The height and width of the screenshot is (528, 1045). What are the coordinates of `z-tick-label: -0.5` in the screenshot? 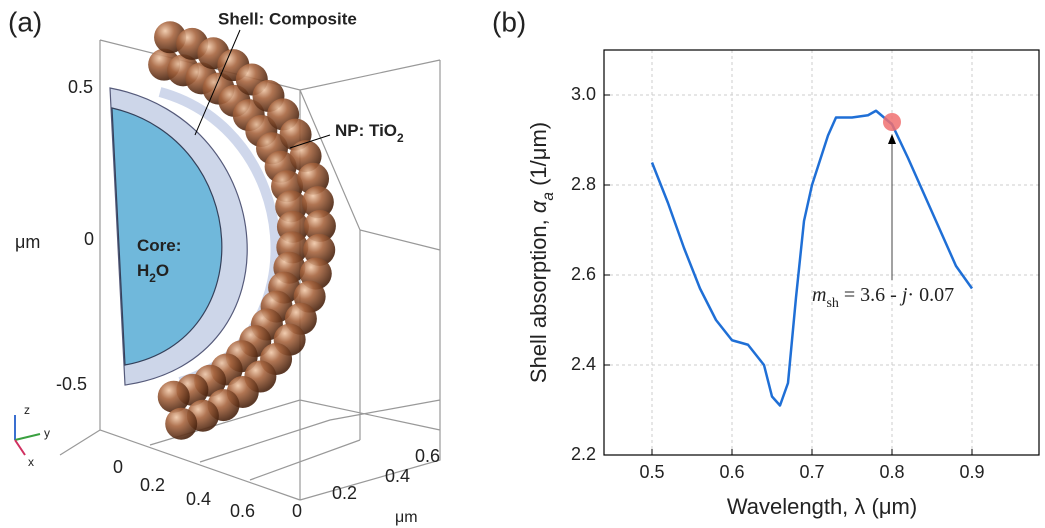 It's located at (71, 384).